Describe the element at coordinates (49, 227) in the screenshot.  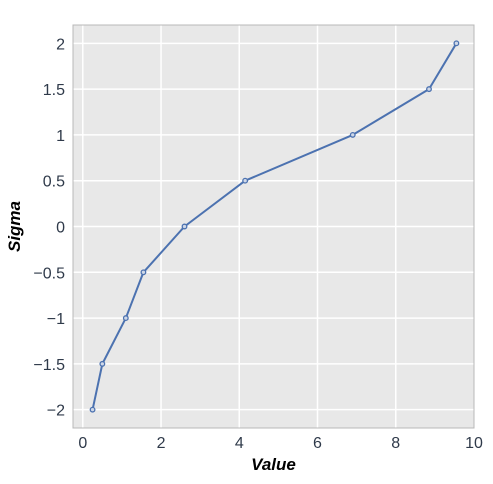
I see `y-axis-ticks: −2 −1.5 −1 −0.5 0 0.5 1 1.5 2` at that location.